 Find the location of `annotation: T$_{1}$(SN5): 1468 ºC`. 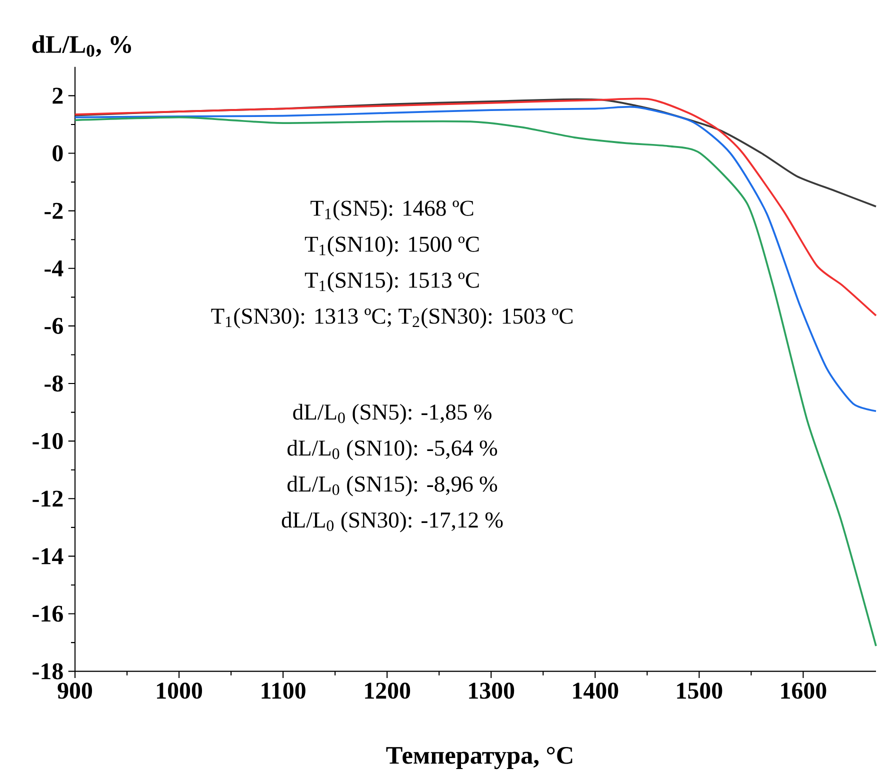

annotation: T$_{1}$(SN5): 1468 ºC is located at coordinates (392, 210).